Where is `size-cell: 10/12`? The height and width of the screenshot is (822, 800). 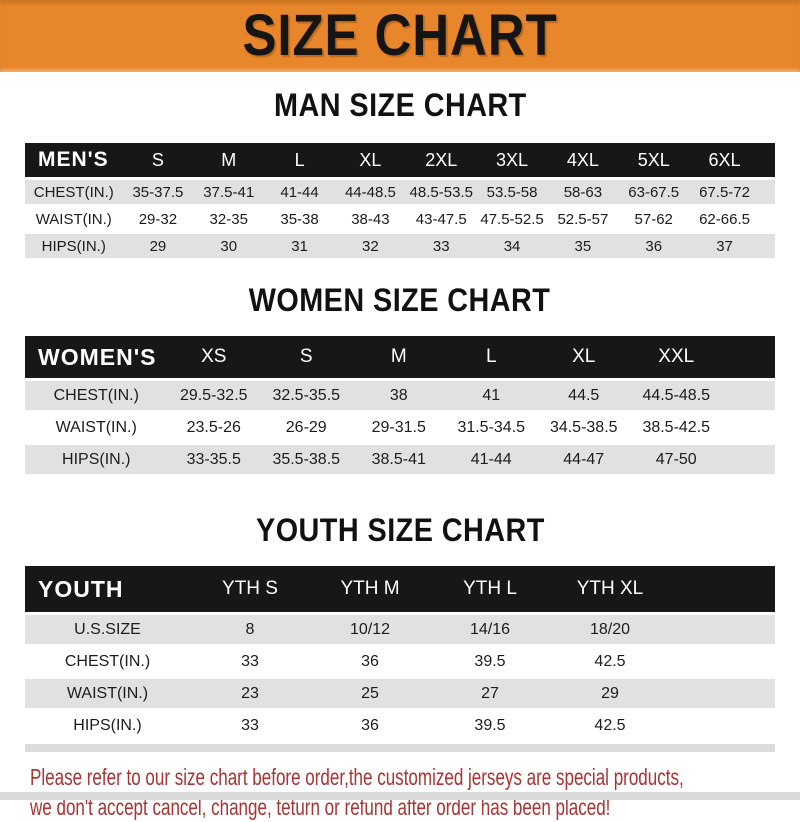
size-cell: 10/12 is located at coordinates (370, 629).